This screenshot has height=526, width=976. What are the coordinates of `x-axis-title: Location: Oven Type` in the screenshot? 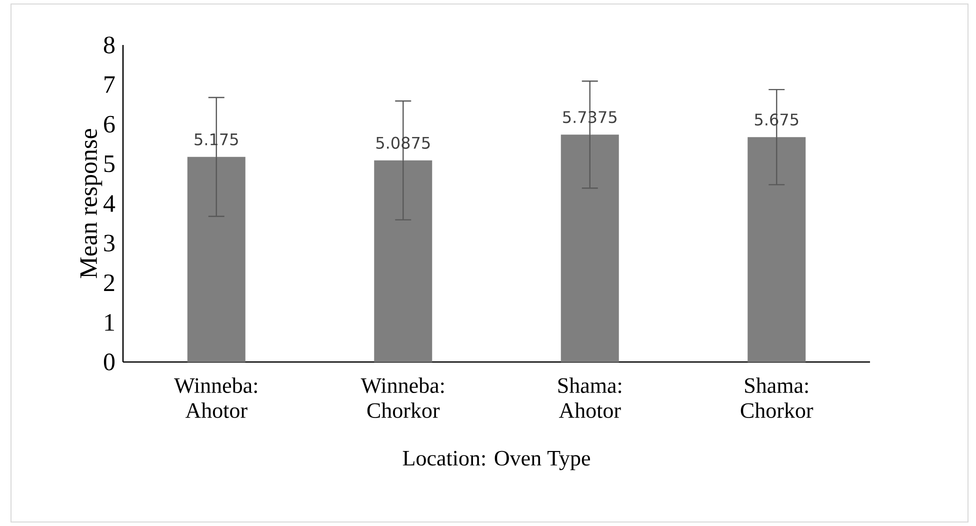 It's located at (496, 460).